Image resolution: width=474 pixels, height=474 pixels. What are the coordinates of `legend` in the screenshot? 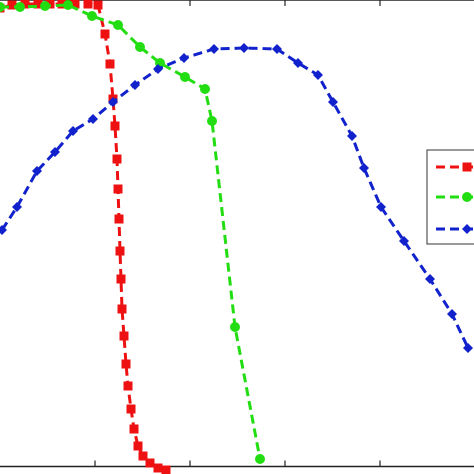 It's located at (450, 197).